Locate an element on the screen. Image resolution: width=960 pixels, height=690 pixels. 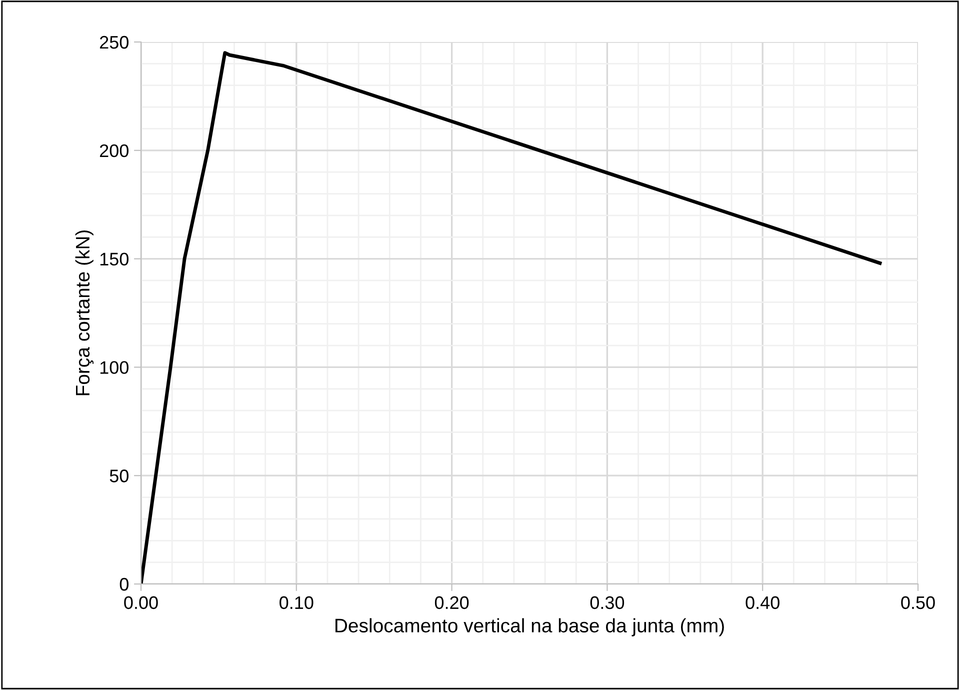
y-tick-label: 50 is located at coordinates (119, 476).